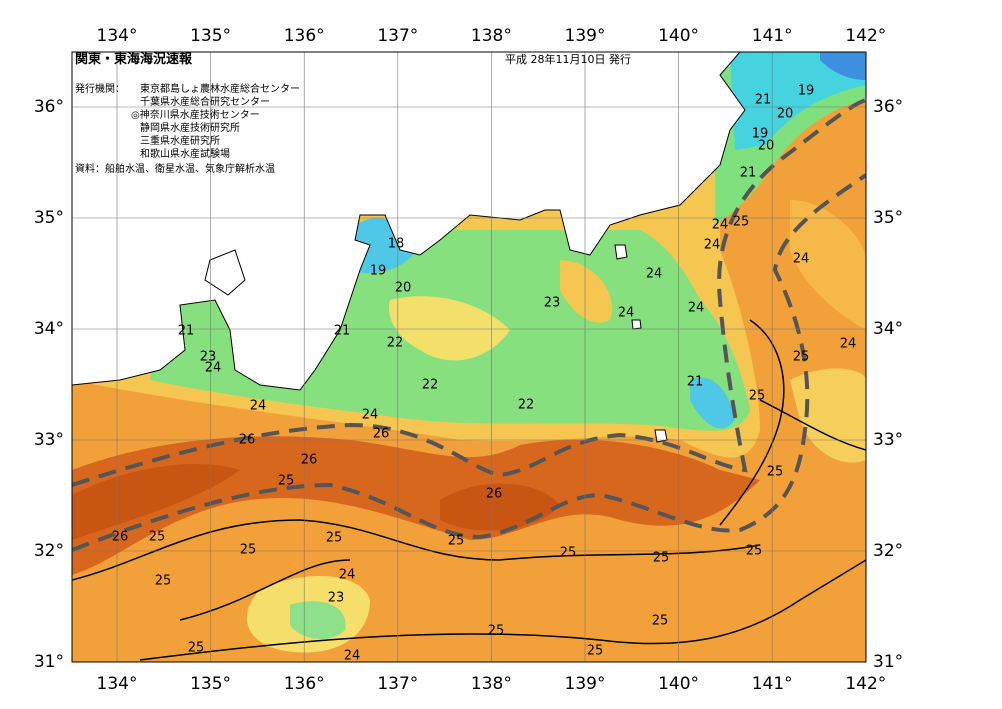 The width and height of the screenshot is (1002, 709). I want to click on lon-label-top: 141°, so click(772, 36).